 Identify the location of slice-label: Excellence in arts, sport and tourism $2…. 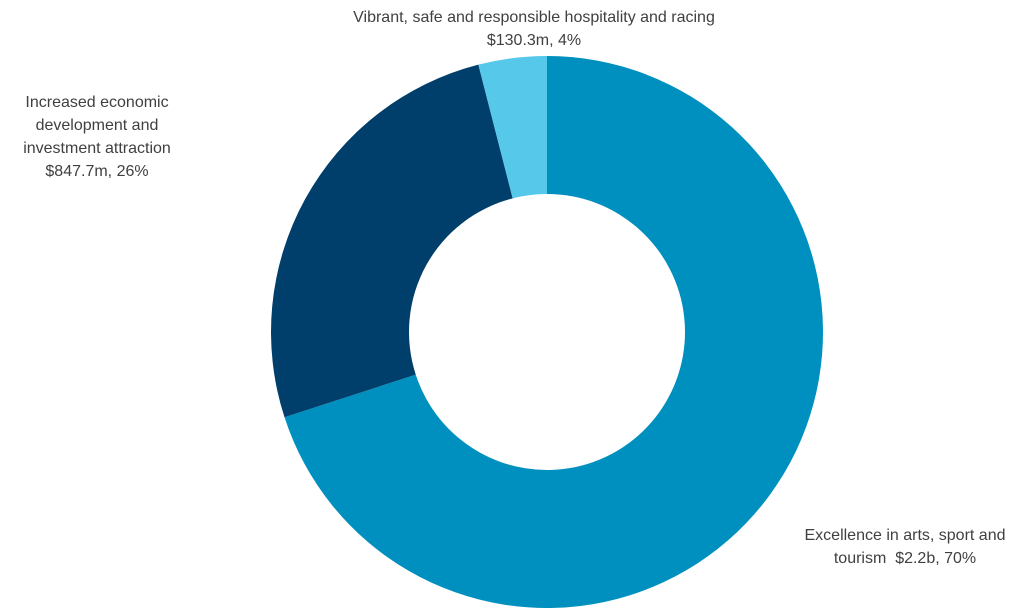
(905, 547).